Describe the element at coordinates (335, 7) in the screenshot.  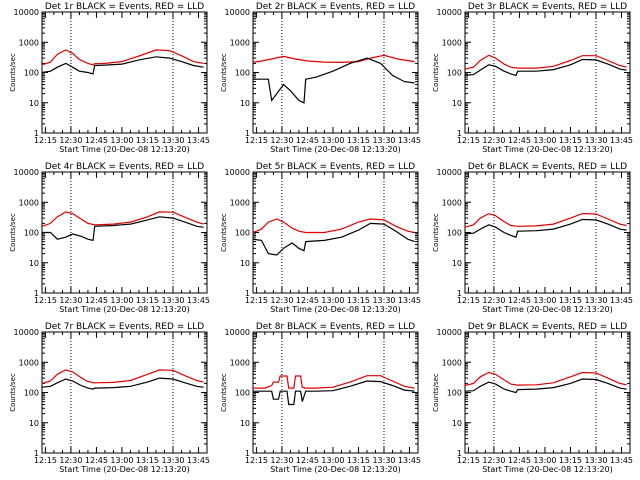
I see `panel-title: Det 2r BLACK = Events, RED = LLD` at that location.